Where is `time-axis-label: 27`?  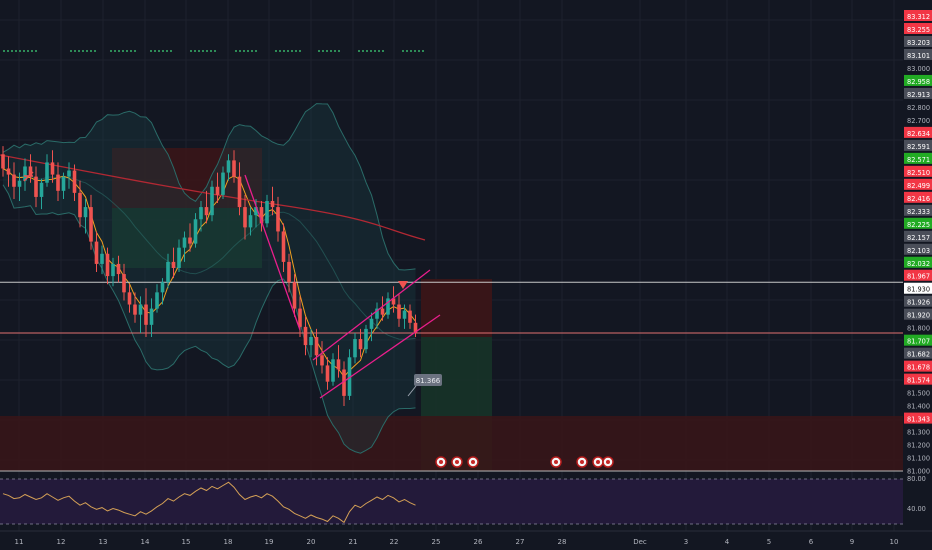
time-axis-label: 27 is located at coordinates (520, 542).